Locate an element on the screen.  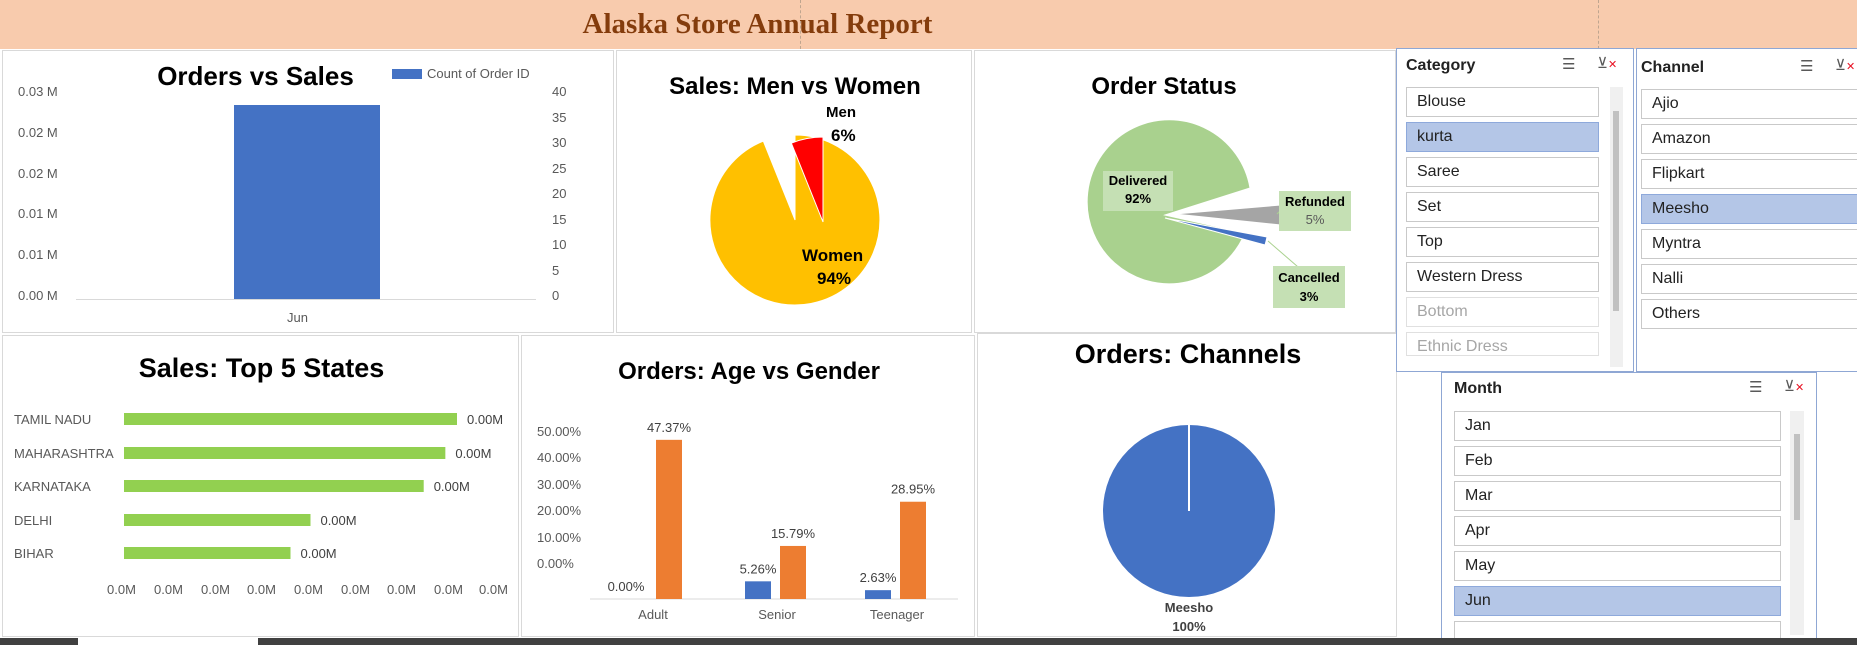
slicer-item: May is located at coordinates (1617, 566).